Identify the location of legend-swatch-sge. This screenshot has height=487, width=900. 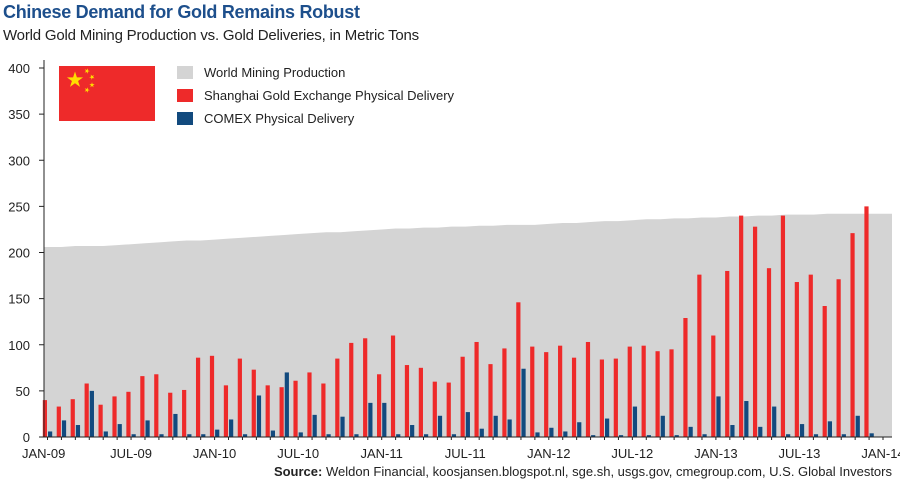
(185, 95).